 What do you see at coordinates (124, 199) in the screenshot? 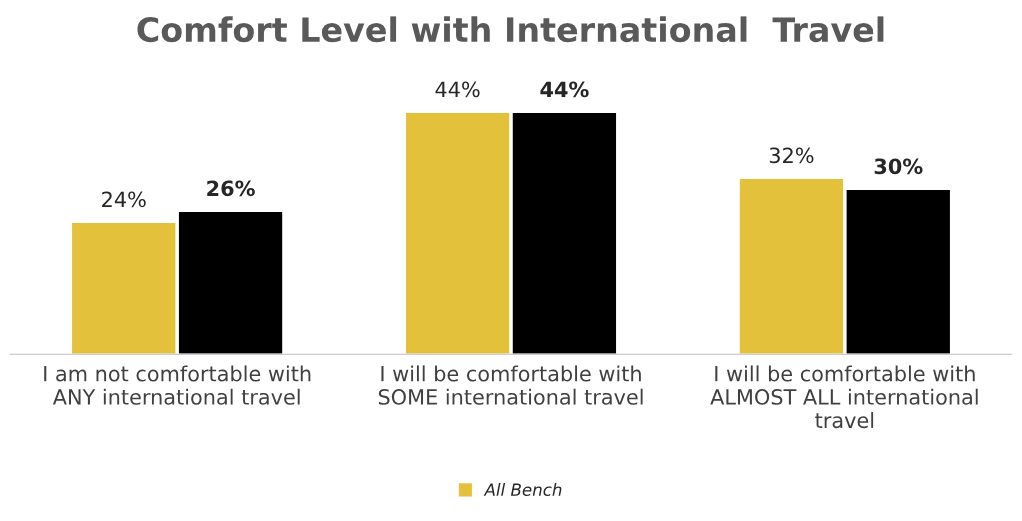
I see `data-label: 24%` at bounding box center [124, 199].